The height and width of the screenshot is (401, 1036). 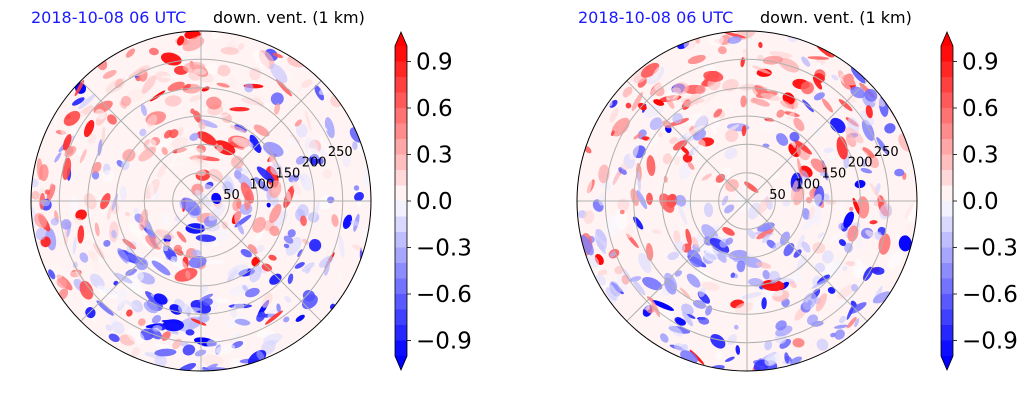 What do you see at coordinates (289, 17) in the screenshot?
I see `panel-1-title-variable: down. vent. (1 km)` at bounding box center [289, 17].